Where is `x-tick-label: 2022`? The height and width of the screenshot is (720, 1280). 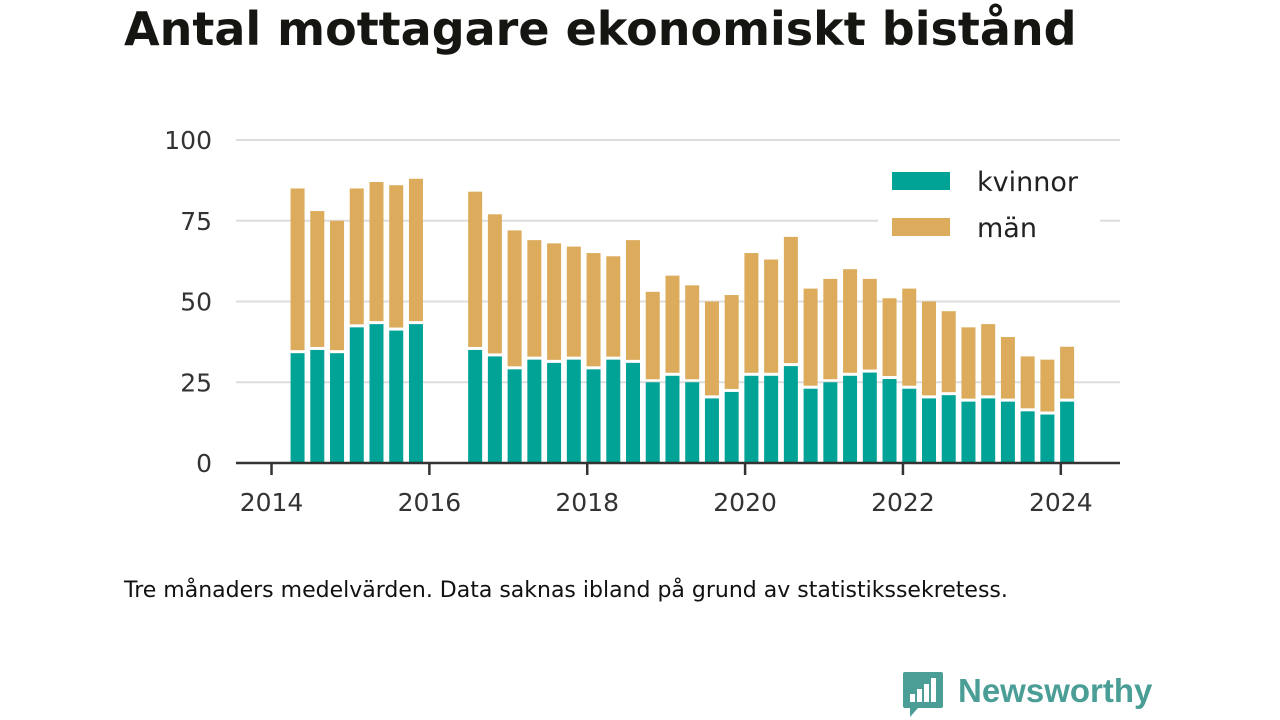 x-tick-label: 2022 is located at coordinates (903, 502).